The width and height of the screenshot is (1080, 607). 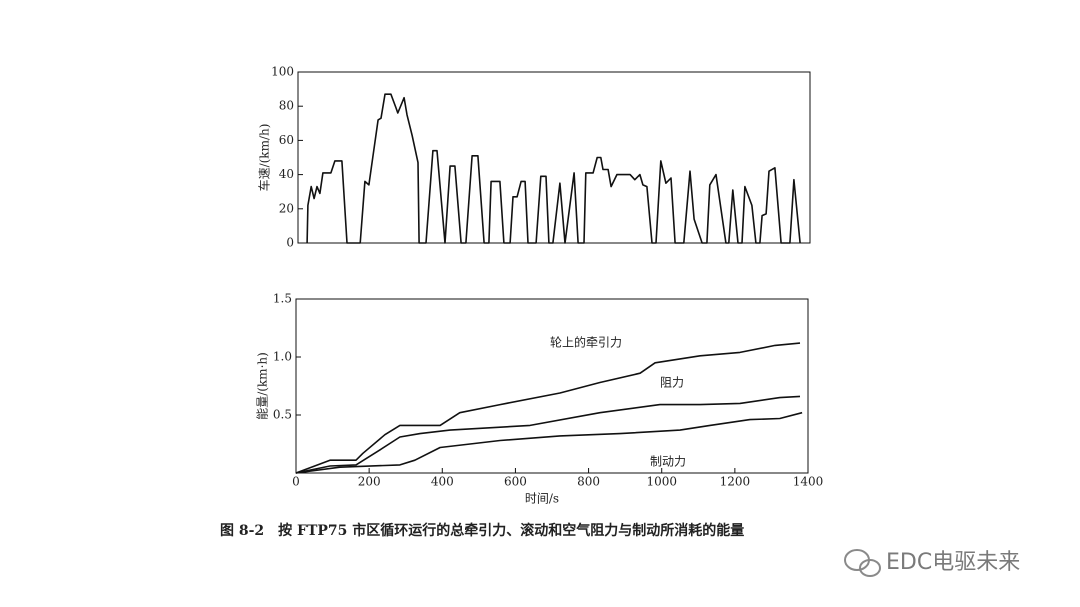 I want to click on y-tick-label: 80, so click(x=286, y=106).